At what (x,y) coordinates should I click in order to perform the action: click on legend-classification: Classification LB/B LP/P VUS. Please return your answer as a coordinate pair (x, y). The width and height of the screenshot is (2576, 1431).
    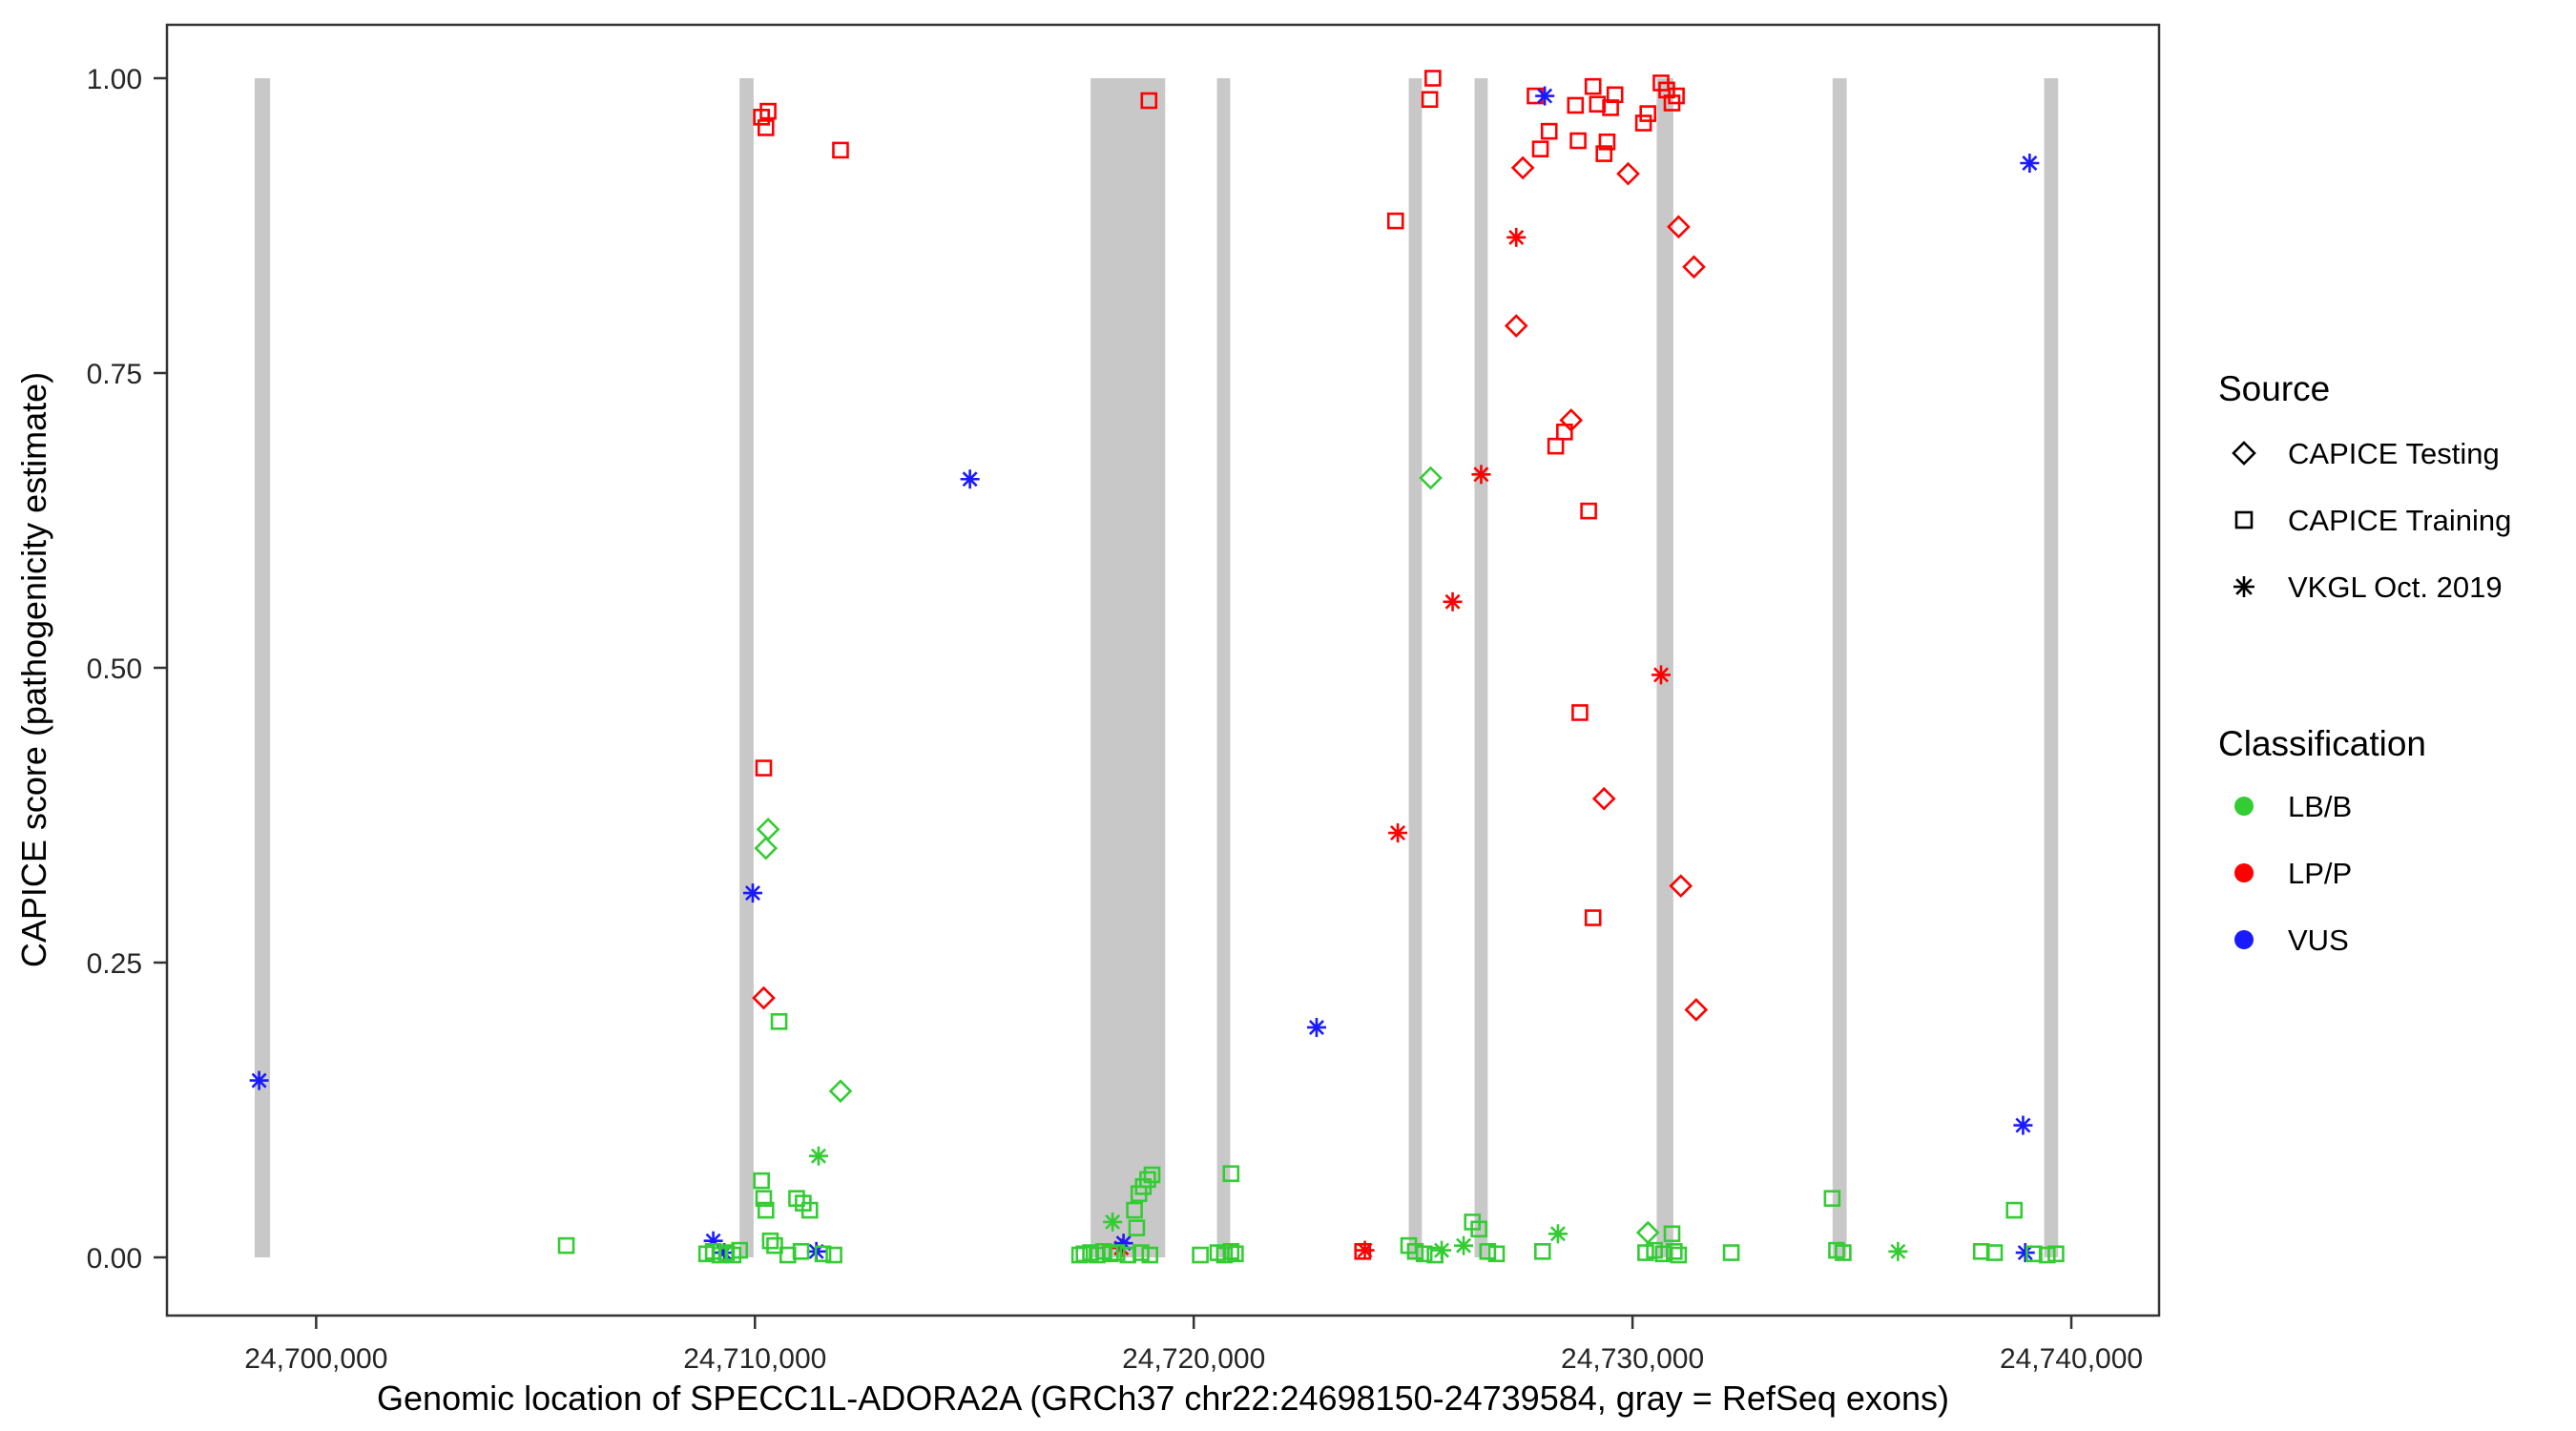
    Looking at the image, I should click on (2322, 840).